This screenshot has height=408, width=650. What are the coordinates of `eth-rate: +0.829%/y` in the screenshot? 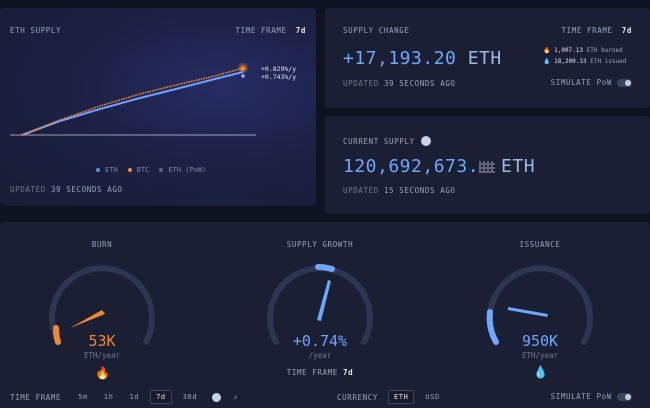 It's located at (279, 69).